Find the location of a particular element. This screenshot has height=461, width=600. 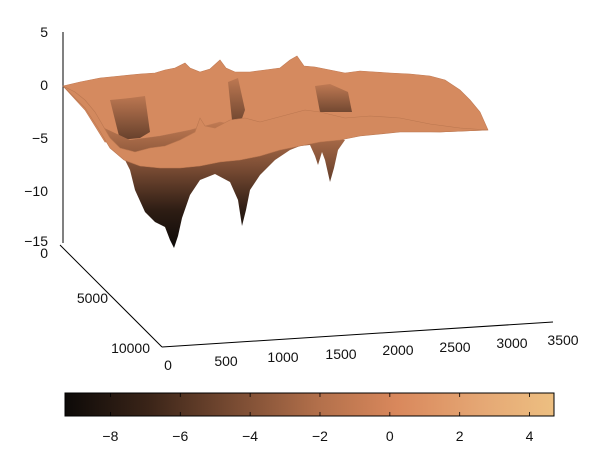

y-tick-label: 0 is located at coordinates (44, 253).